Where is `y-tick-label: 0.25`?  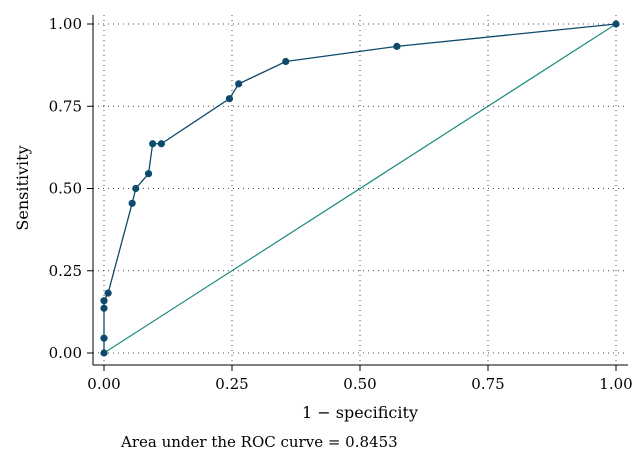
y-tick-label: 0.25 is located at coordinates (65, 271).